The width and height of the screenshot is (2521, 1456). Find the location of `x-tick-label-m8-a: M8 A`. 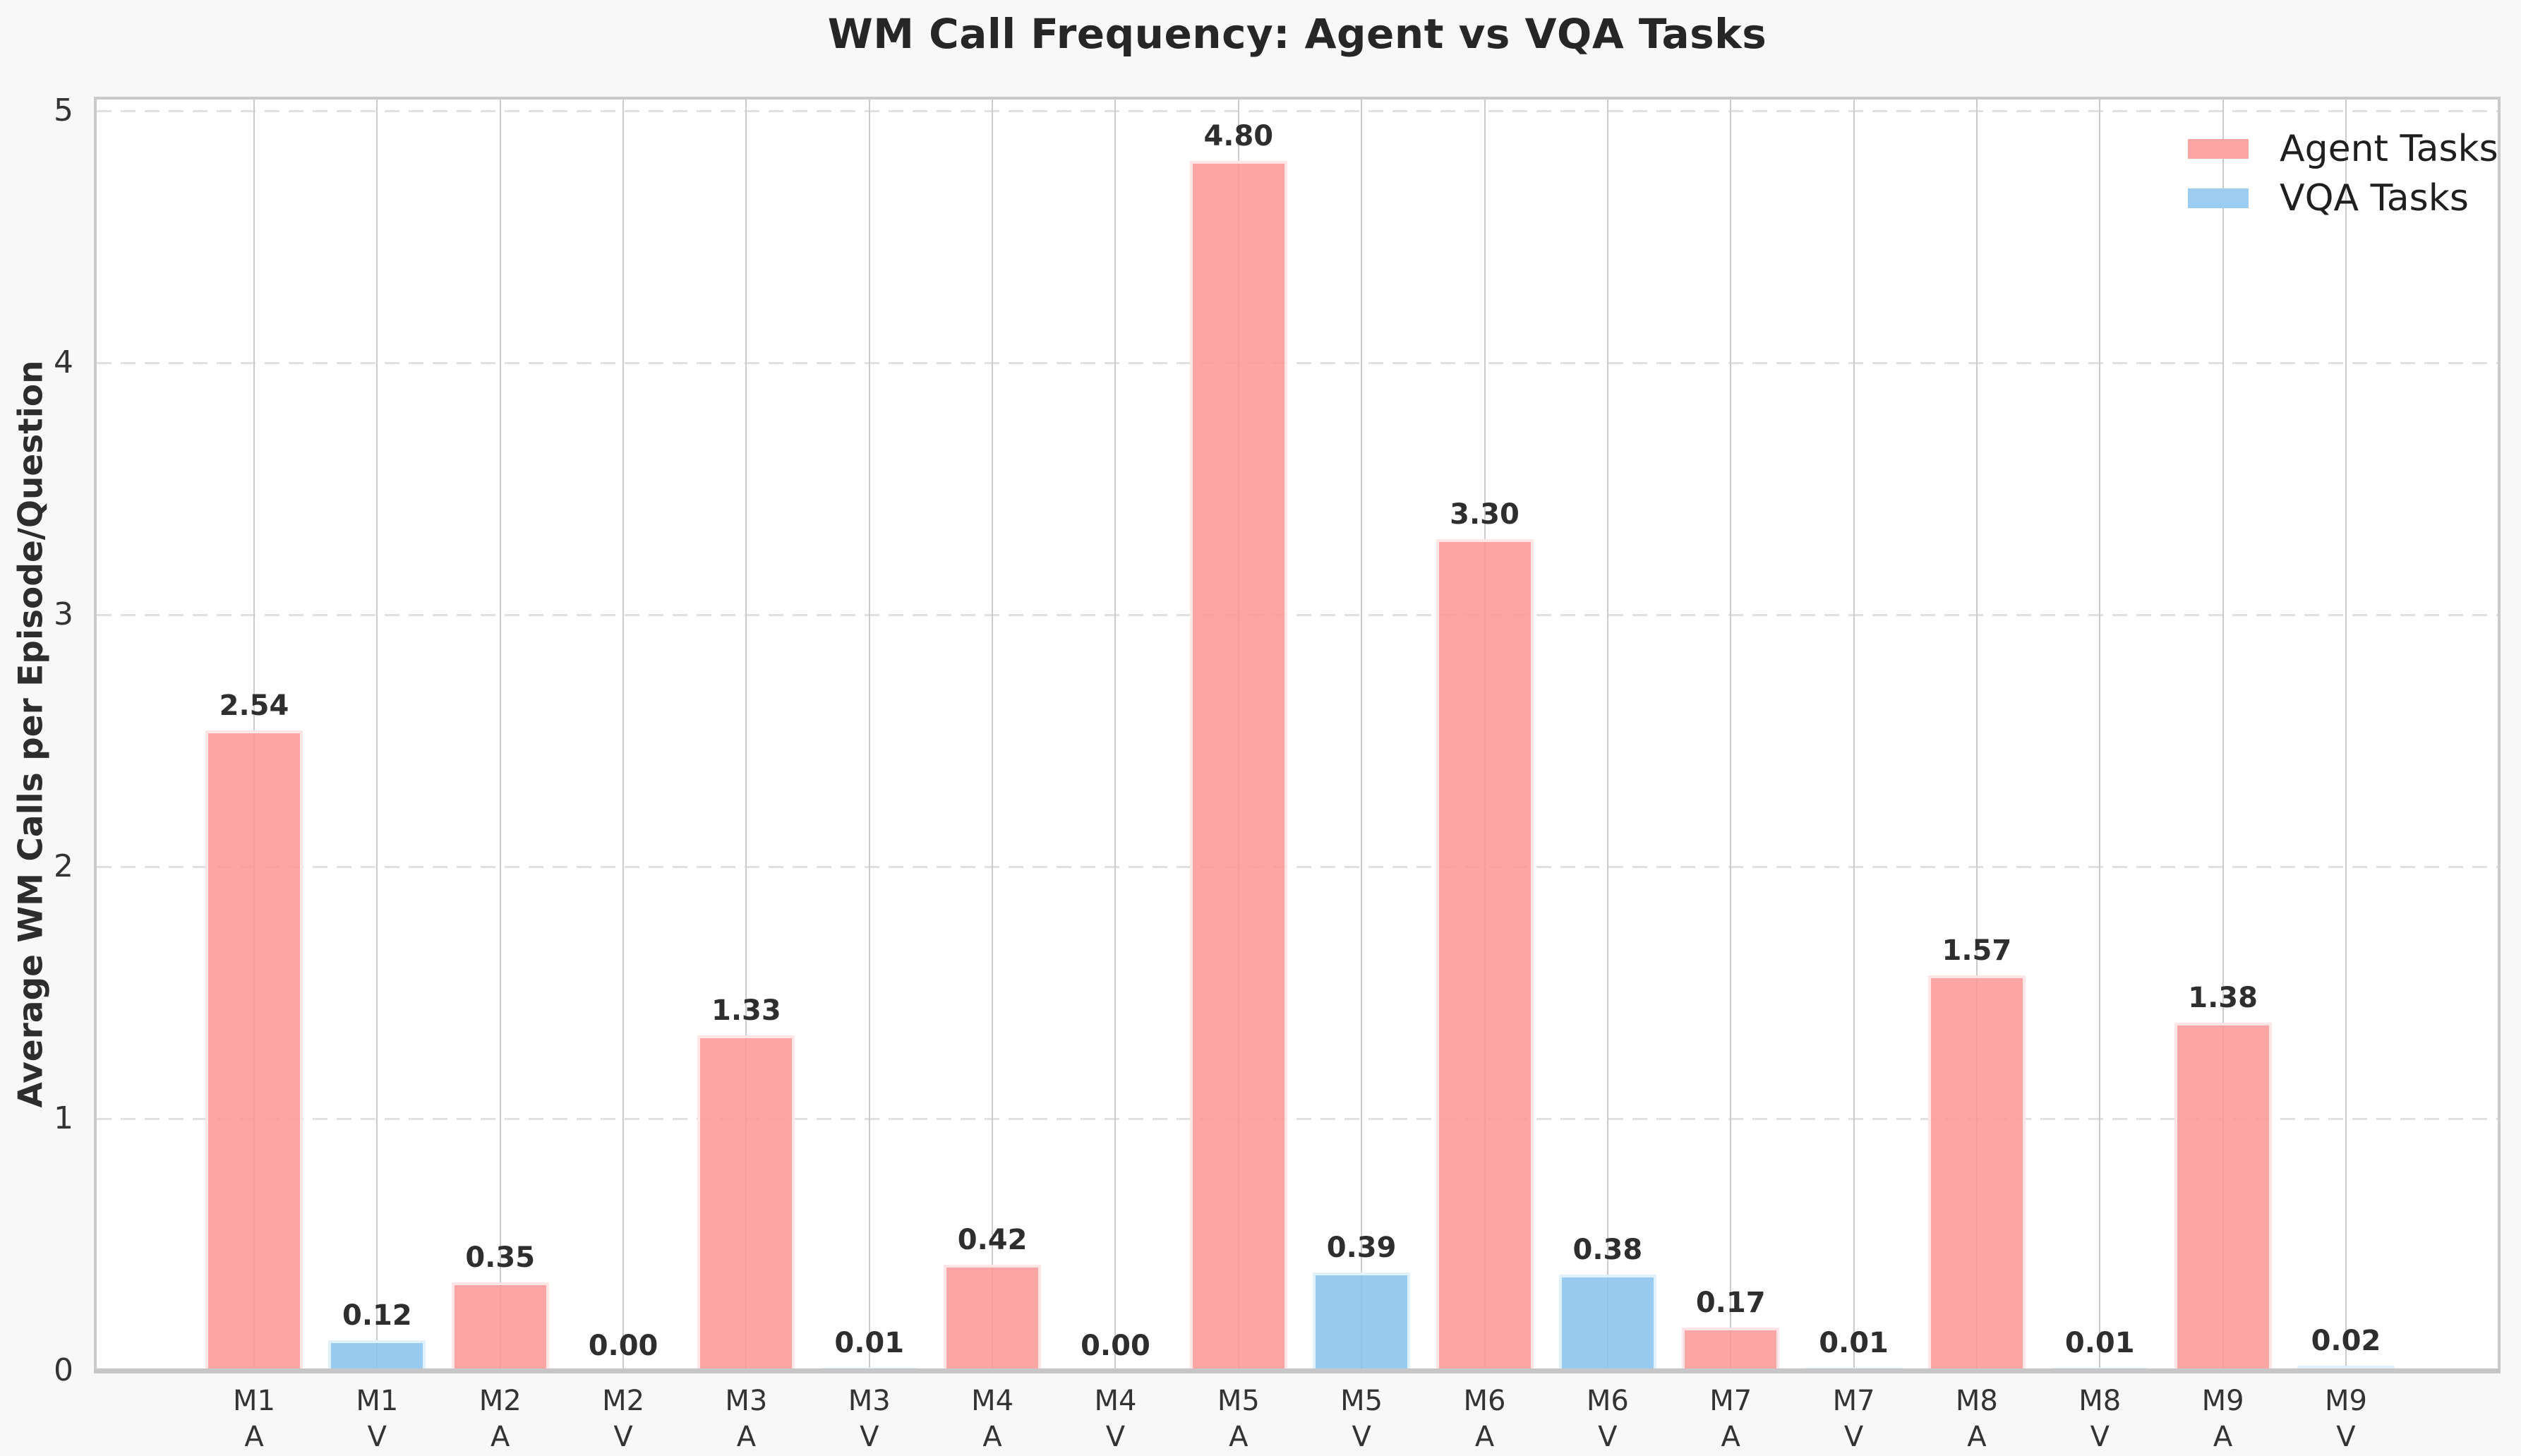

x-tick-label-m8-a: M8 A is located at coordinates (1977, 1419).